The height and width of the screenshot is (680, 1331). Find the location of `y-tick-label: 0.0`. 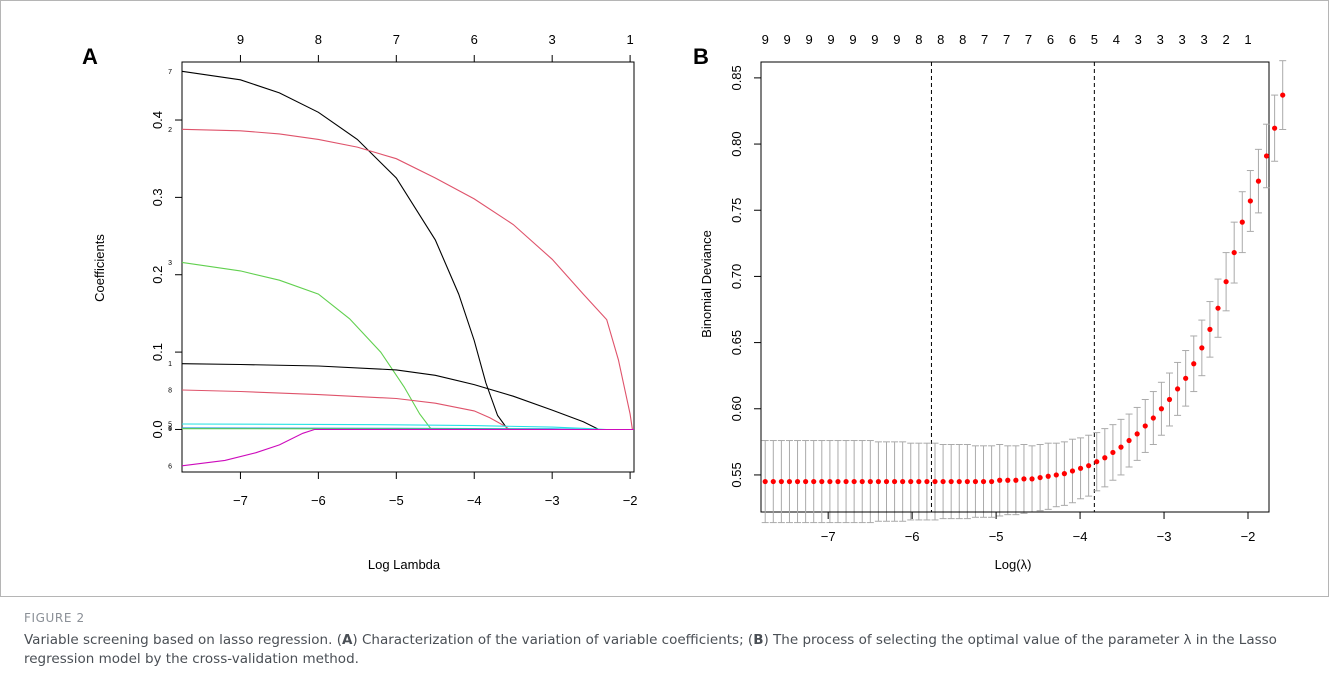

y-tick-label: 0.0 is located at coordinates (157, 429).